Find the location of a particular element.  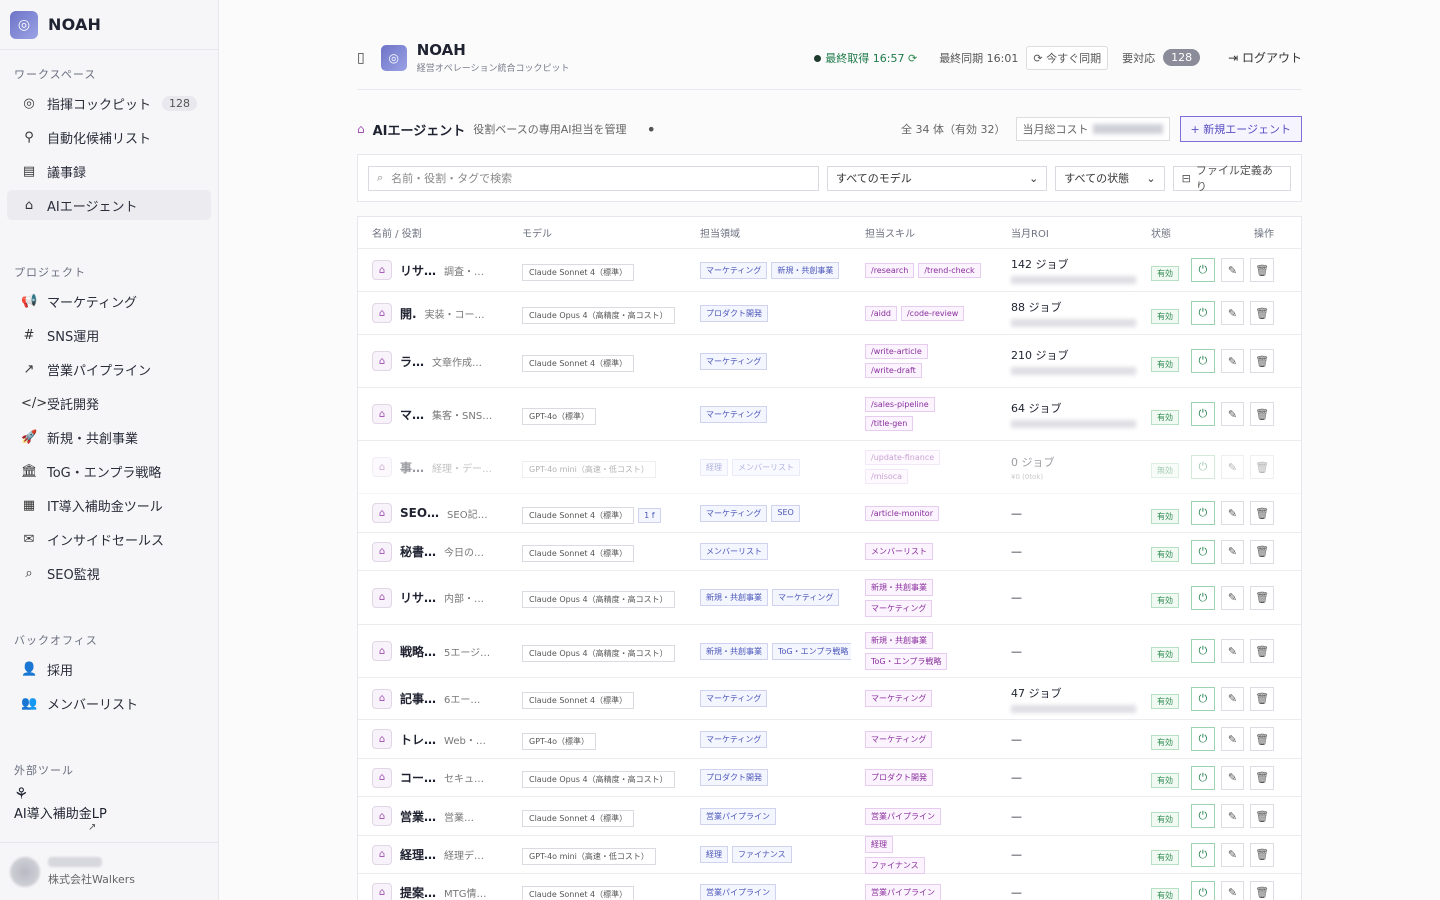

nav-item: </> 受託開発 is located at coordinates (109, 403).